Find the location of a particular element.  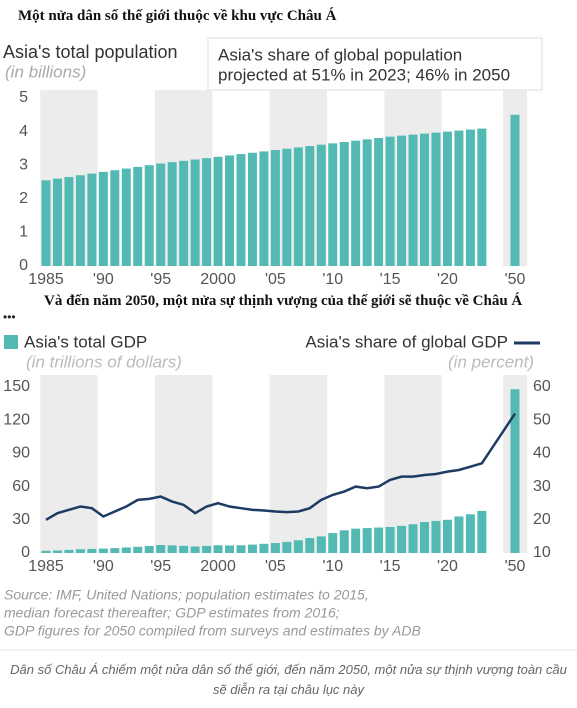

menu-icon: ••• is located at coordinates (9, 317).